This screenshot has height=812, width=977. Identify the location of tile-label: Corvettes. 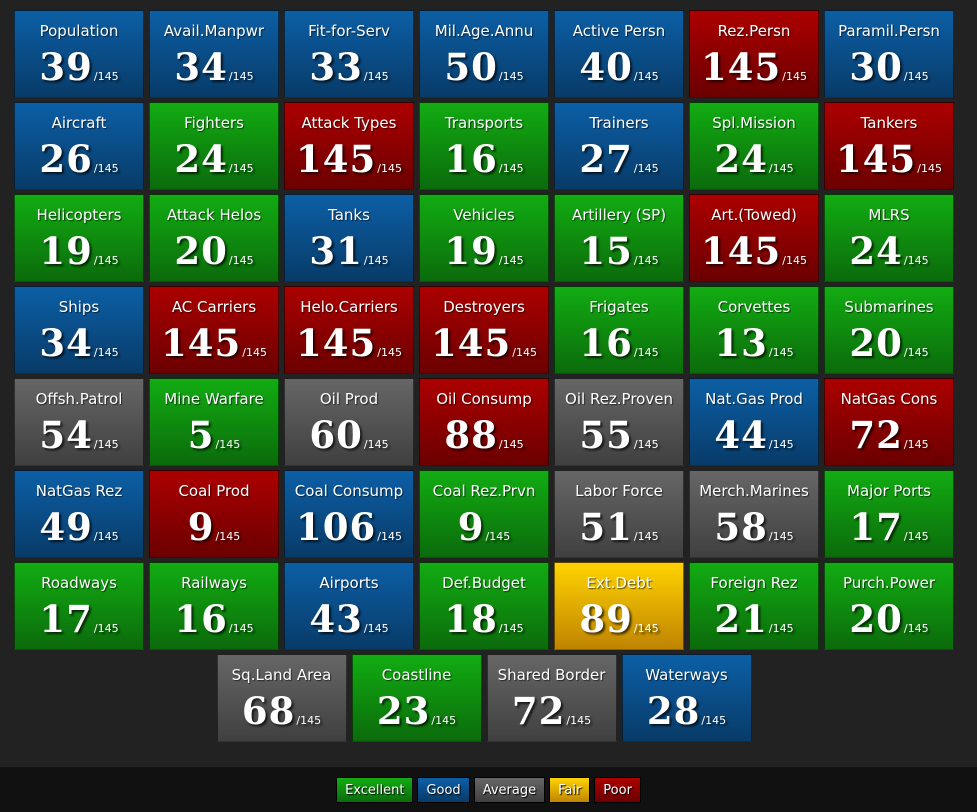
(754, 307).